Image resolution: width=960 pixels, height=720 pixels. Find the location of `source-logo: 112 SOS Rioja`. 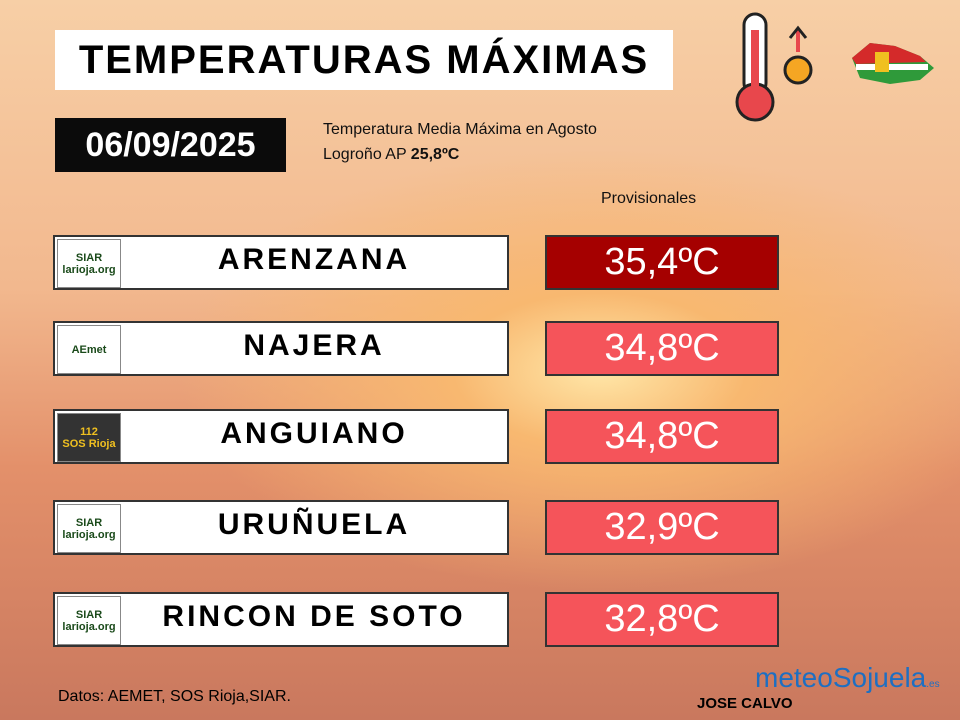

source-logo: 112 SOS Rioja is located at coordinates (89, 437).